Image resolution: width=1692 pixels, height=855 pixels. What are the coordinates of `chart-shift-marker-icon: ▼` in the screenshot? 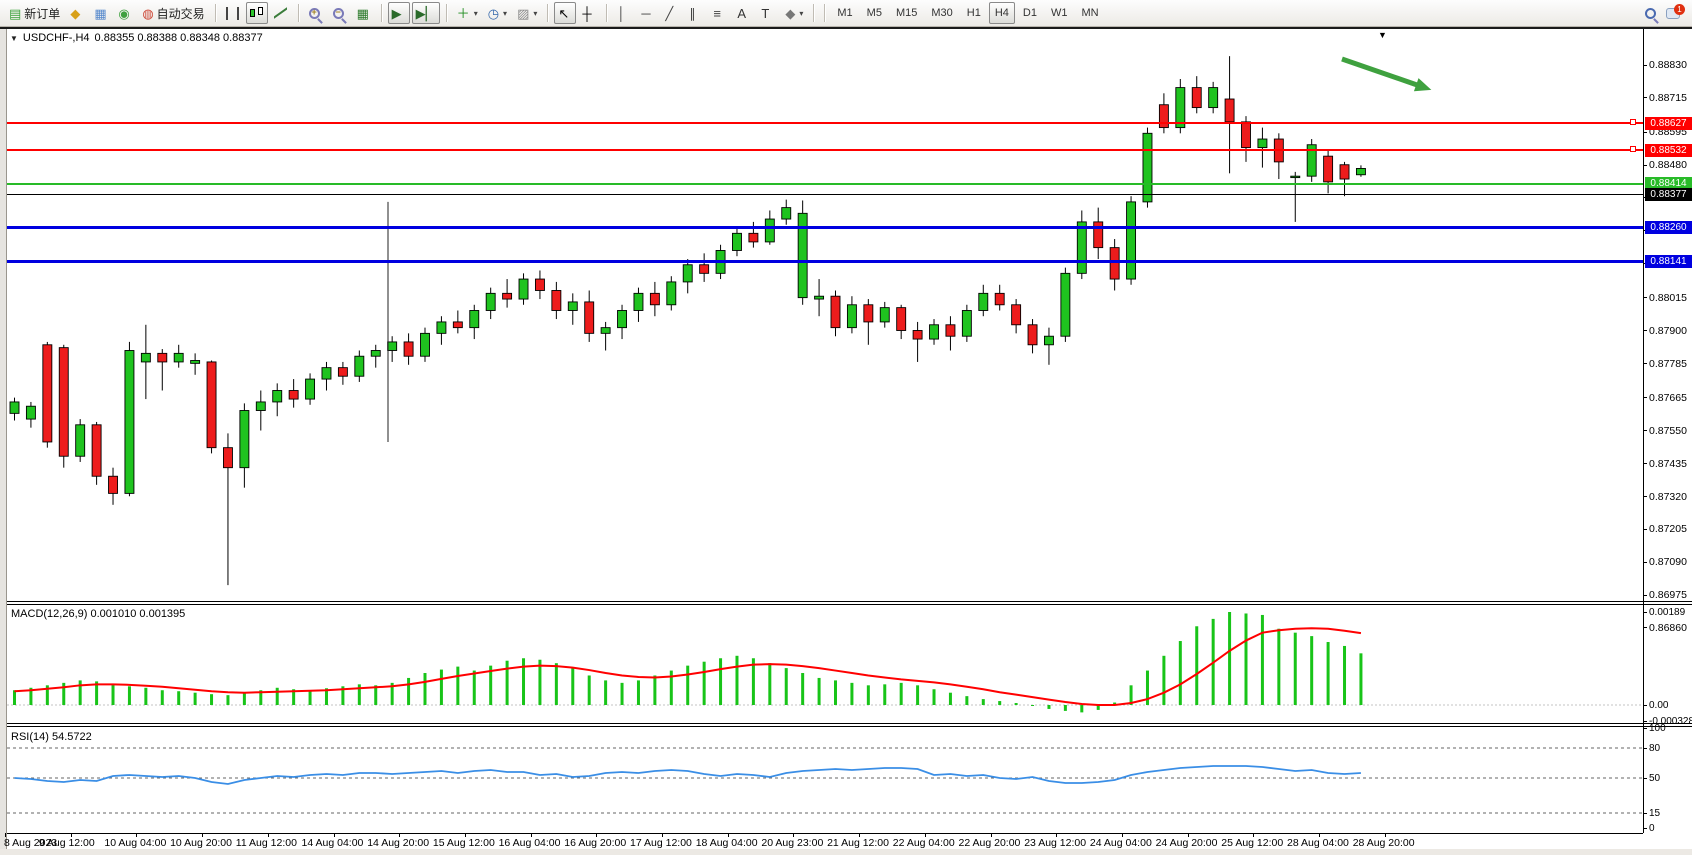 It's located at (1382, 35).